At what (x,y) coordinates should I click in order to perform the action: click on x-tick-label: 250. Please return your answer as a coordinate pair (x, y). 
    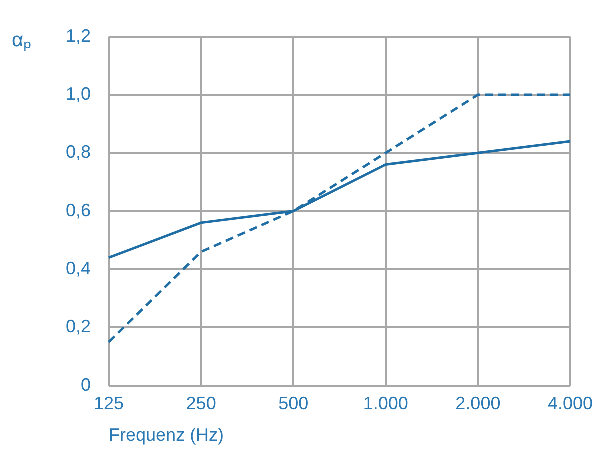
    Looking at the image, I should click on (201, 404).